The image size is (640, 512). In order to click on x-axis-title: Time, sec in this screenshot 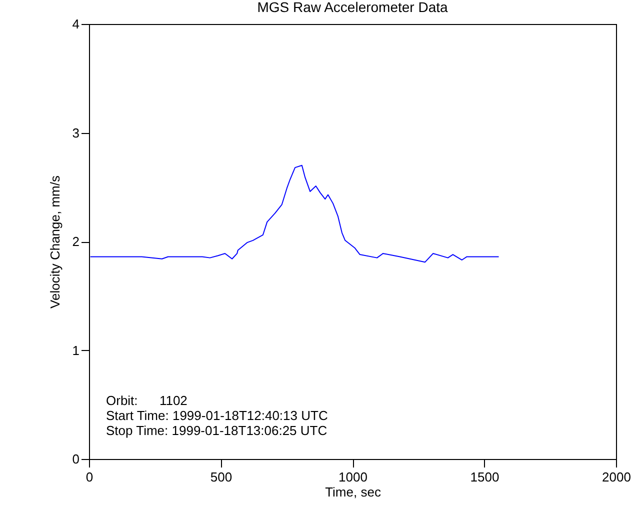, I will do `click(353, 492)`.